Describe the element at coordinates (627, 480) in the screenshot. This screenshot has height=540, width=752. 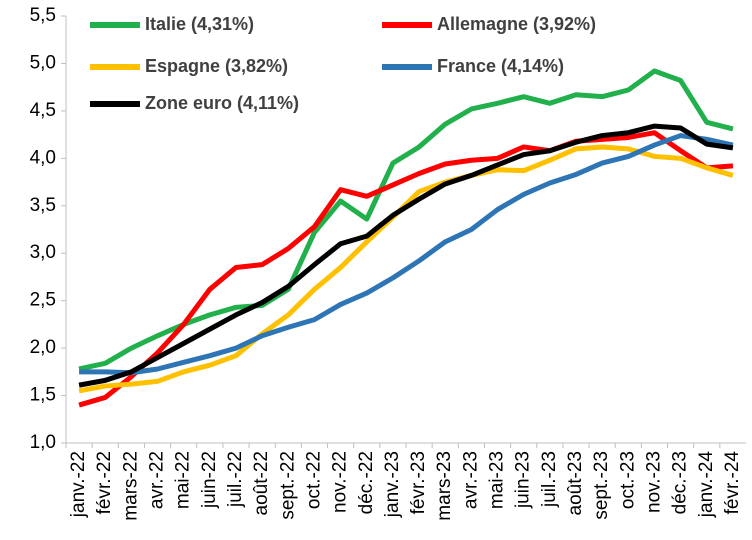
I see `x-tick-label: oct.-23` at that location.